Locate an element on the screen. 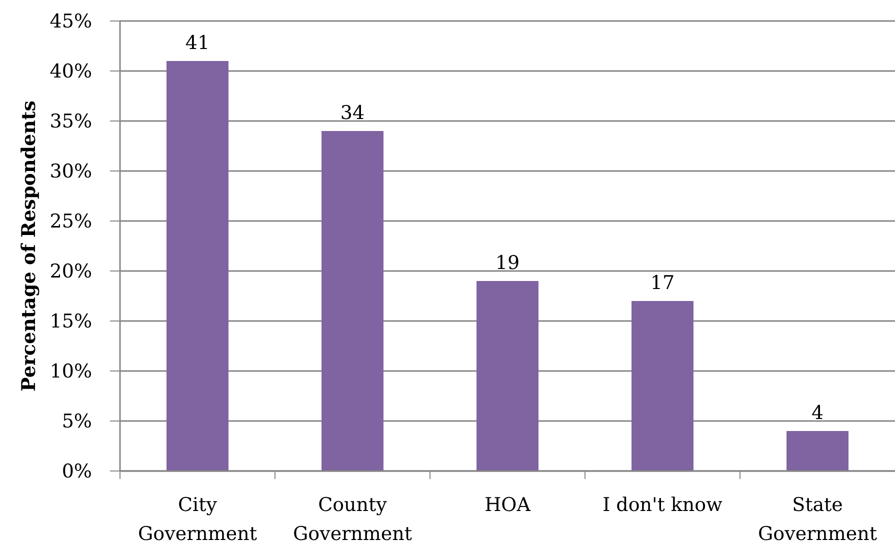 Image resolution: width=895 pixels, height=549 pixels. y-tick-label: 10% is located at coordinates (71, 371).